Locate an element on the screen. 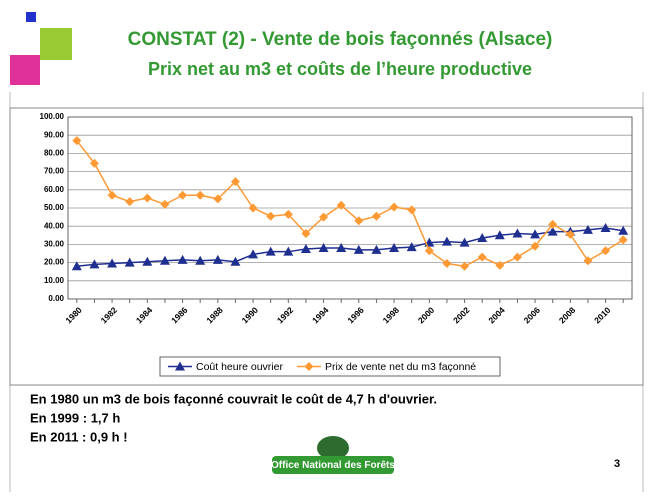 Image resolution: width=650 pixels, height=497 pixels. logo-band is located at coordinates (333, 465).